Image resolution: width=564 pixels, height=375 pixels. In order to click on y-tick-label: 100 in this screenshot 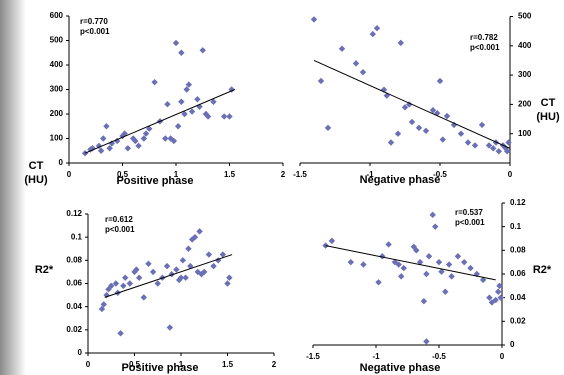, I will do `click(525, 133)`.